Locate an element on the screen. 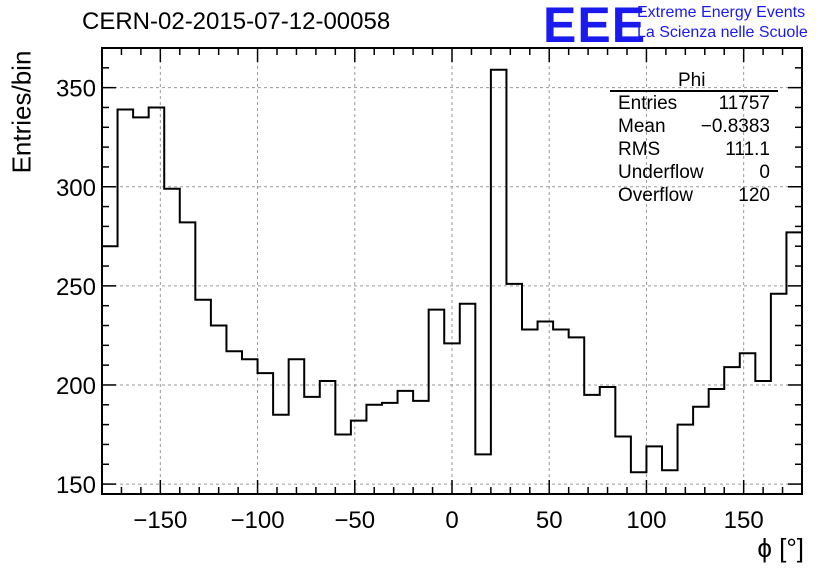  y-tick-label: 250 is located at coordinates (76, 287).